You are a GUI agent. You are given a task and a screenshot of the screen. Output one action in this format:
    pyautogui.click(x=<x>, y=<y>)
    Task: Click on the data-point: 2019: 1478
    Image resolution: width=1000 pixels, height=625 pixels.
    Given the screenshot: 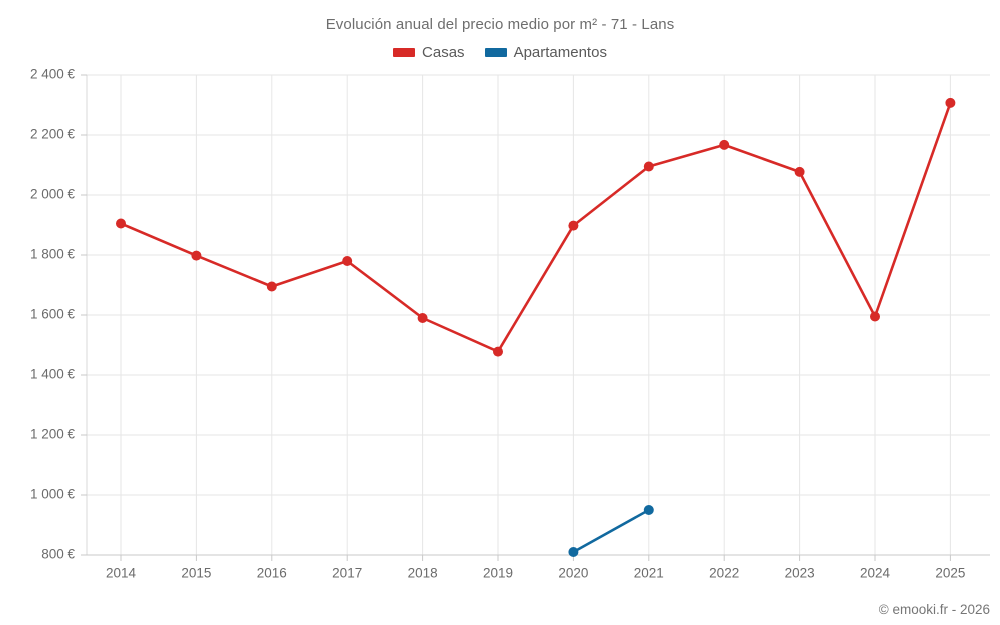 What is the action you would take?
    pyautogui.click(x=498, y=351)
    